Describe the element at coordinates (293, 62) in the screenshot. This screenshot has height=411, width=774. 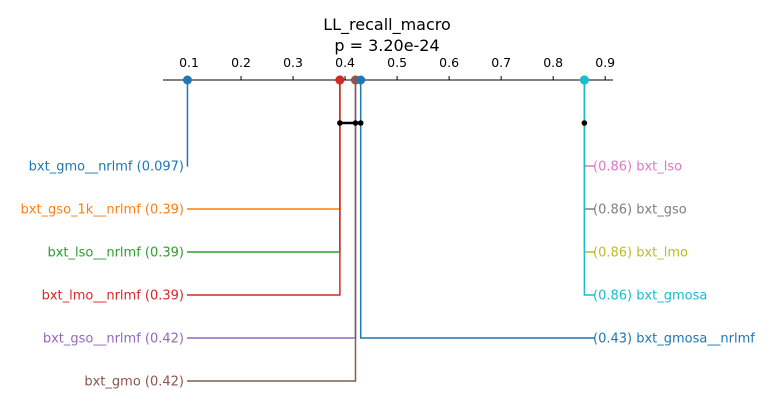
I see `tick-label: 0.3` at that location.